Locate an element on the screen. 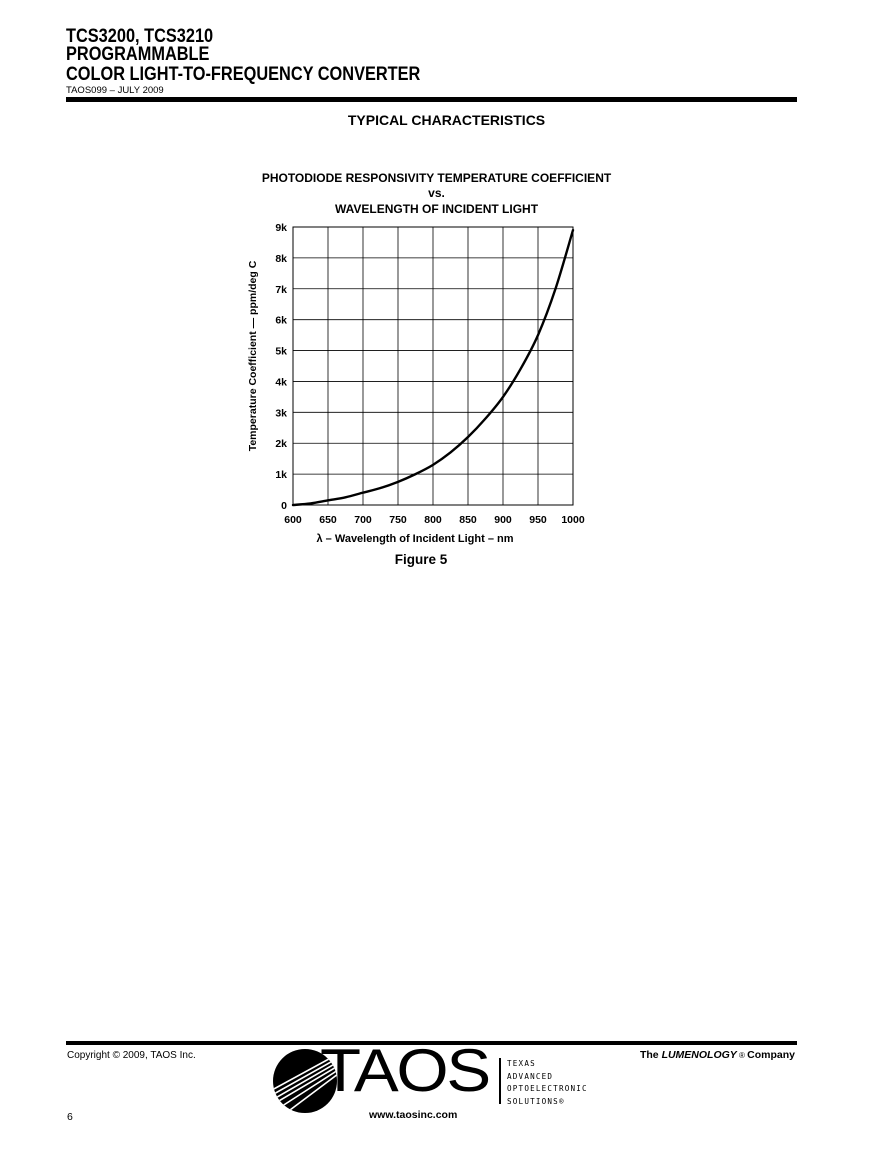 This screenshot has width=893, height=1155. x-tick-label: 650 is located at coordinates (328, 520).